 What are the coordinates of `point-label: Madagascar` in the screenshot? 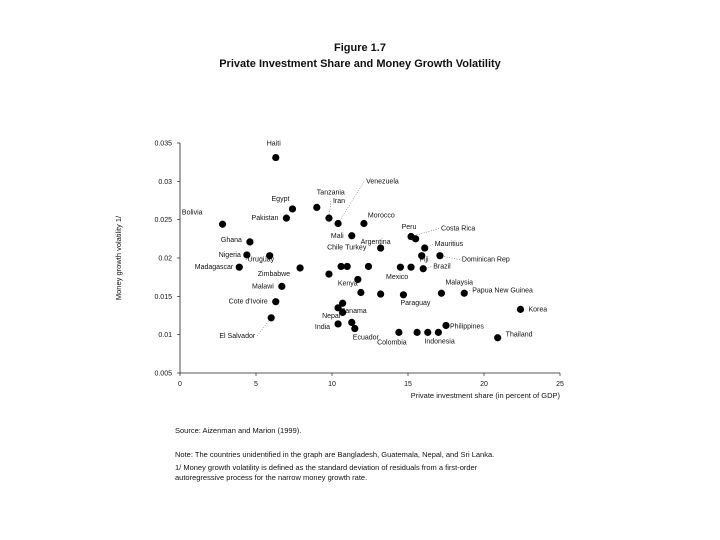 It's located at (214, 267).